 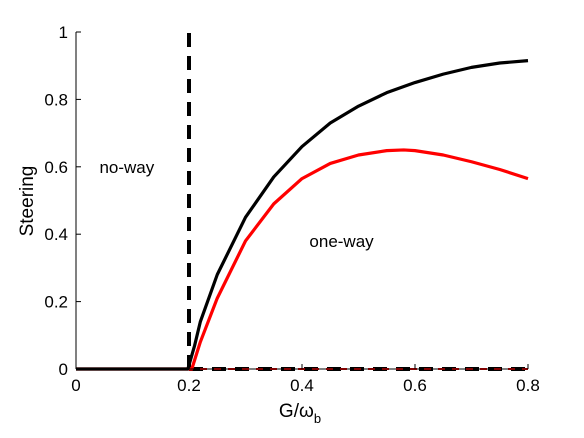 I want to click on y-tick-label: 0.4, so click(x=56, y=234).